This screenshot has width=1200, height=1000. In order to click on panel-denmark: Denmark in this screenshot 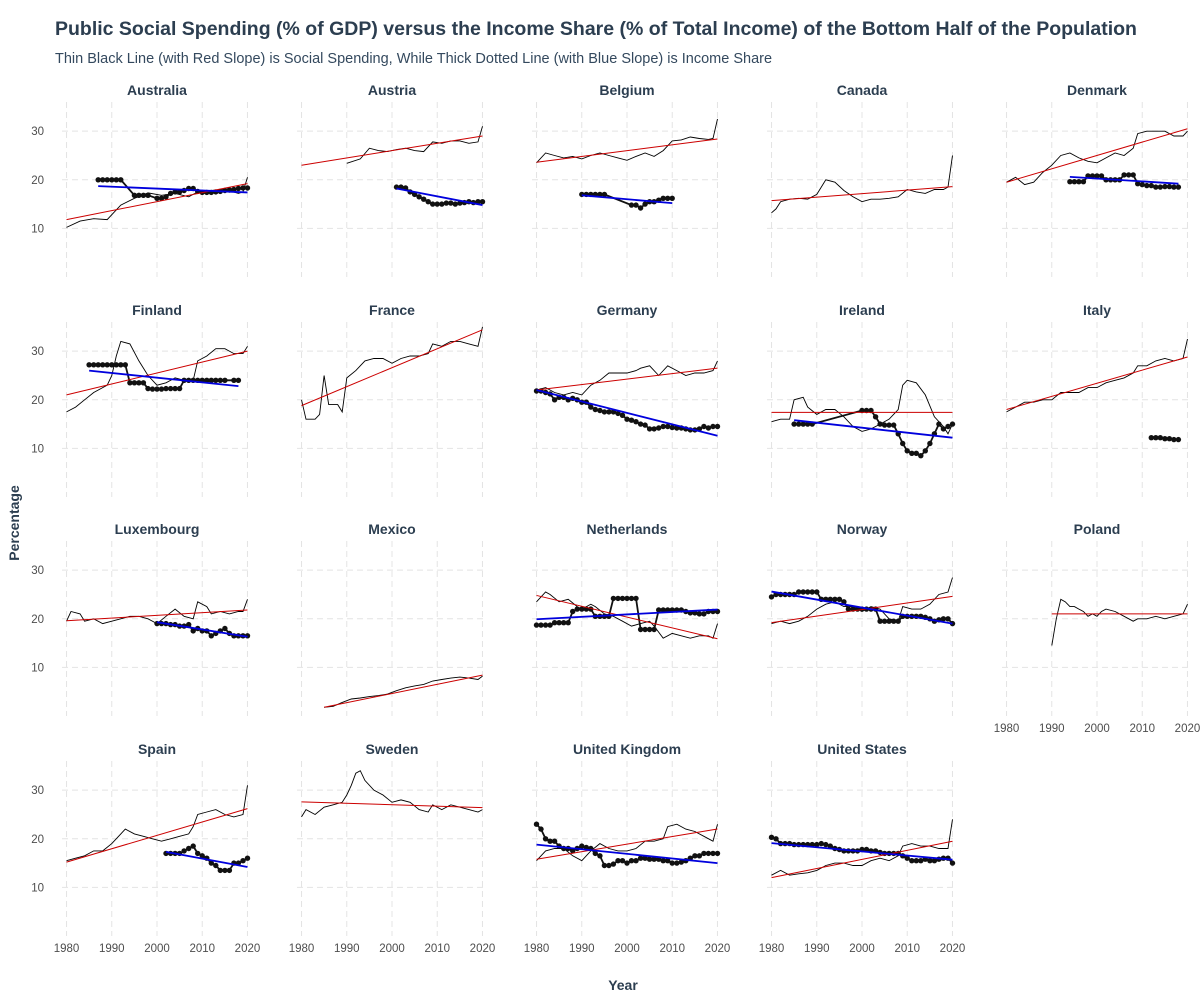, I will do `click(1097, 179)`.